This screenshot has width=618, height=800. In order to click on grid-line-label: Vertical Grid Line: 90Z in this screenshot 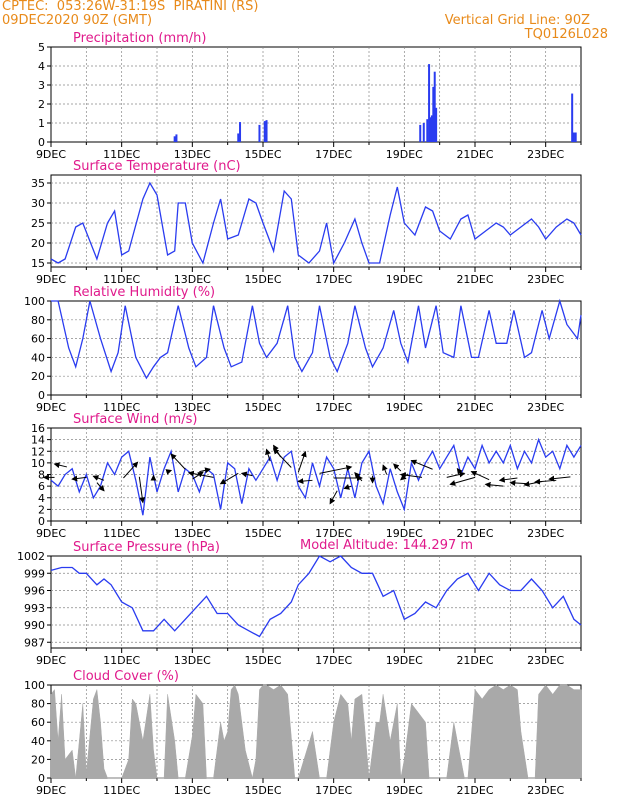, I will do `click(517, 20)`.